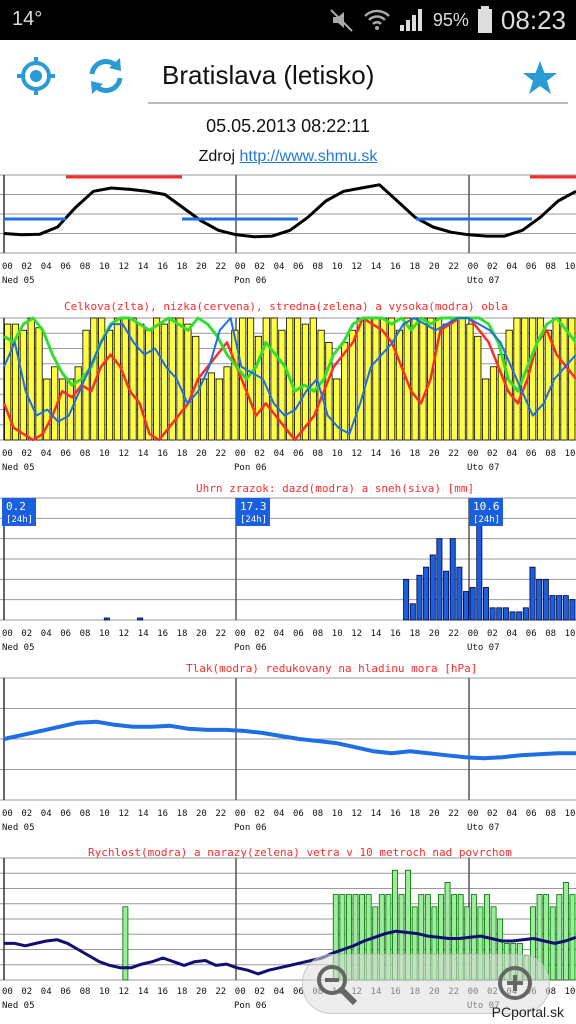 The width and height of the screenshot is (576, 1024). What do you see at coordinates (36, 76) in the screenshot?
I see `location-icon` at bounding box center [36, 76].